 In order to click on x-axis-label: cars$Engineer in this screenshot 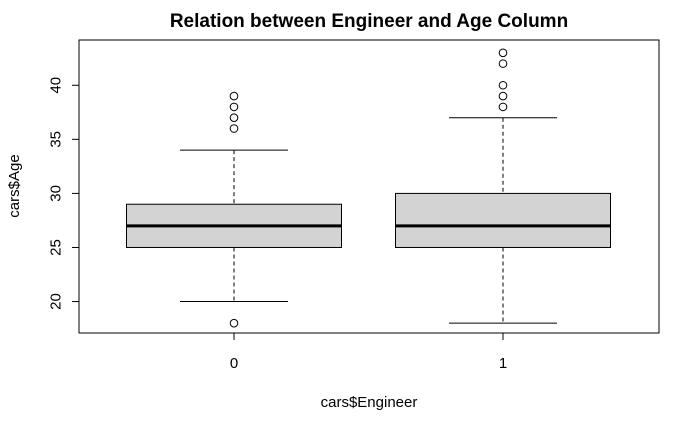, I will do `click(369, 402)`.